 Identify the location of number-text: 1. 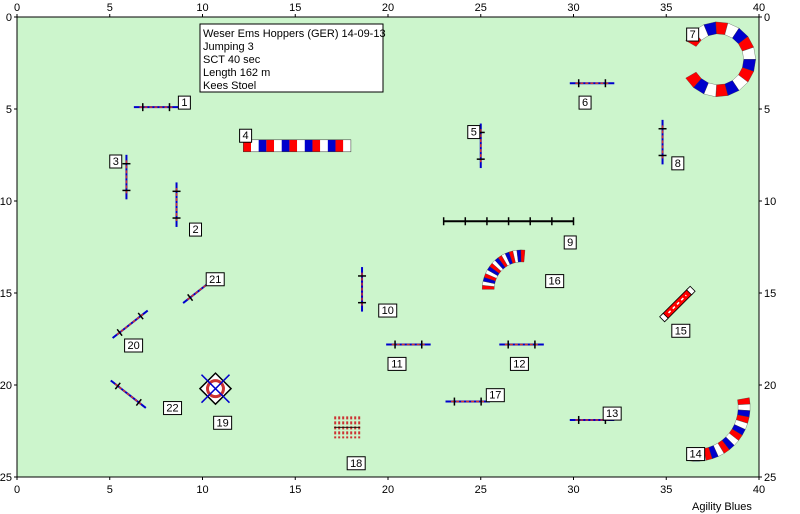
(184, 103).